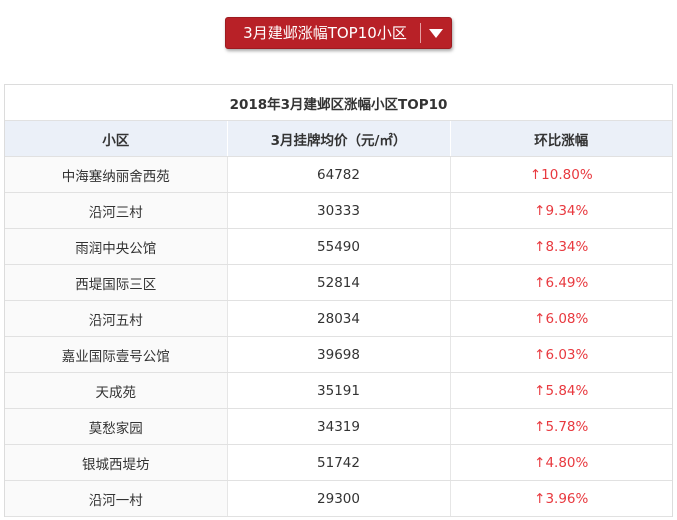 The width and height of the screenshot is (677, 520). What do you see at coordinates (561, 426) in the screenshot?
I see `month-change: ↑5.78%` at bounding box center [561, 426].